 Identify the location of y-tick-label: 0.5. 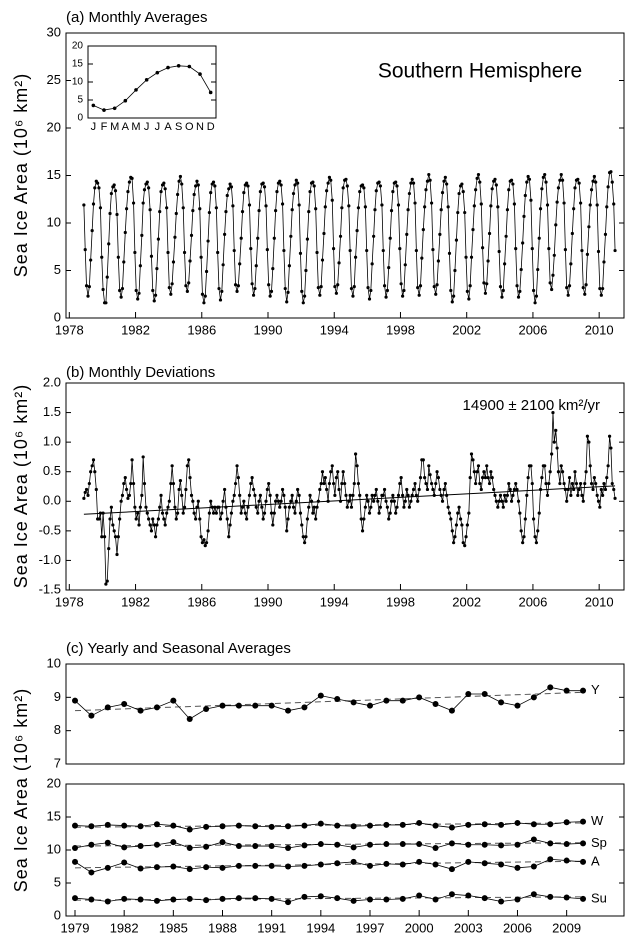
(52, 470).